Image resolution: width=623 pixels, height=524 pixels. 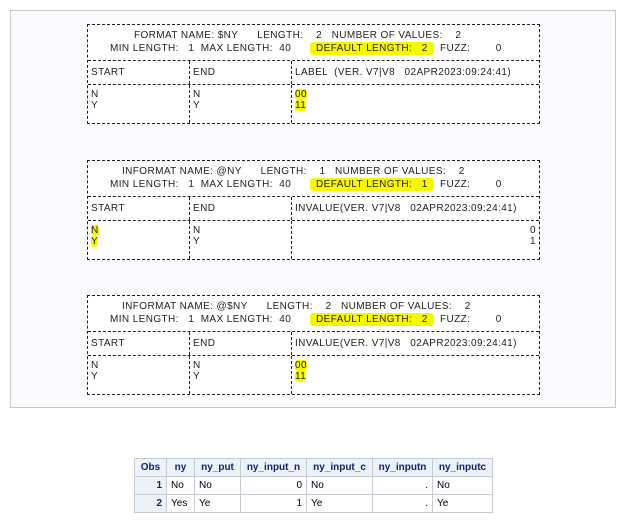 What do you see at coordinates (150, 467) in the screenshot?
I see `column-header: Obs` at bounding box center [150, 467].